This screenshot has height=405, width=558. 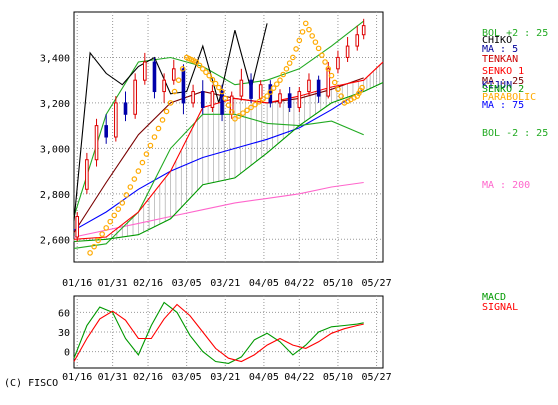 What do you see at coordinates (494, 297) in the screenshot?
I see `legend-macd: MACD` at bounding box center [494, 297].